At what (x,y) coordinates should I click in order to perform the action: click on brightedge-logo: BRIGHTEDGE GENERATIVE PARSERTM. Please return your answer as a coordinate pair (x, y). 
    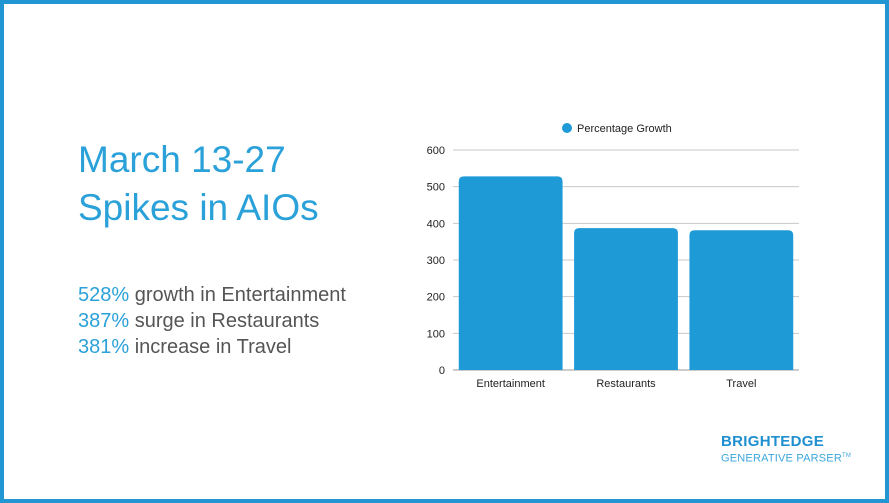
    Looking at the image, I should click on (786, 450).